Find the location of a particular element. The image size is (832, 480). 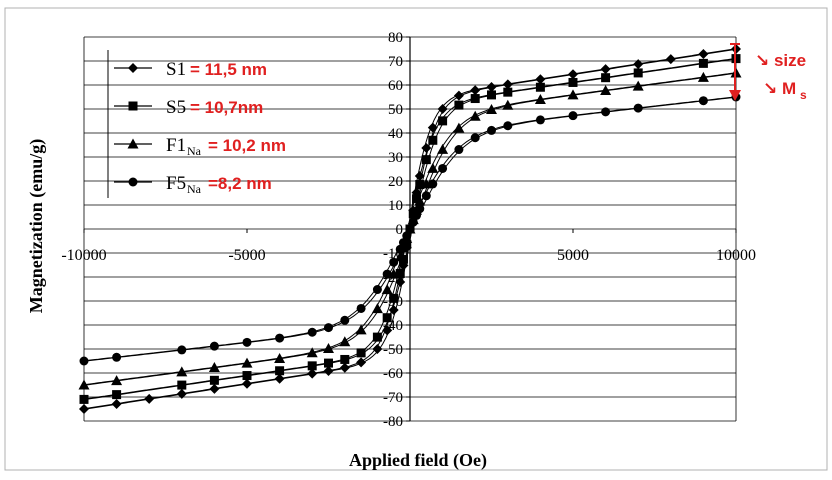

y-tick-label: 40 is located at coordinates (395, 134).